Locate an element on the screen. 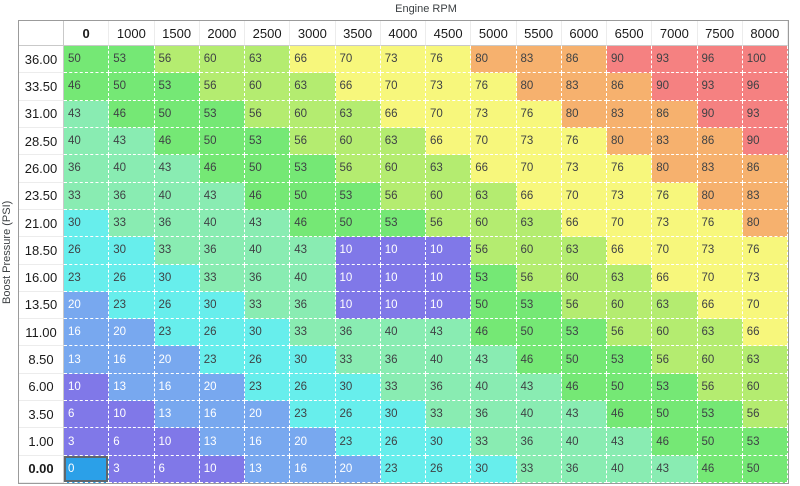  column-header: 8000 is located at coordinates (765, 33).